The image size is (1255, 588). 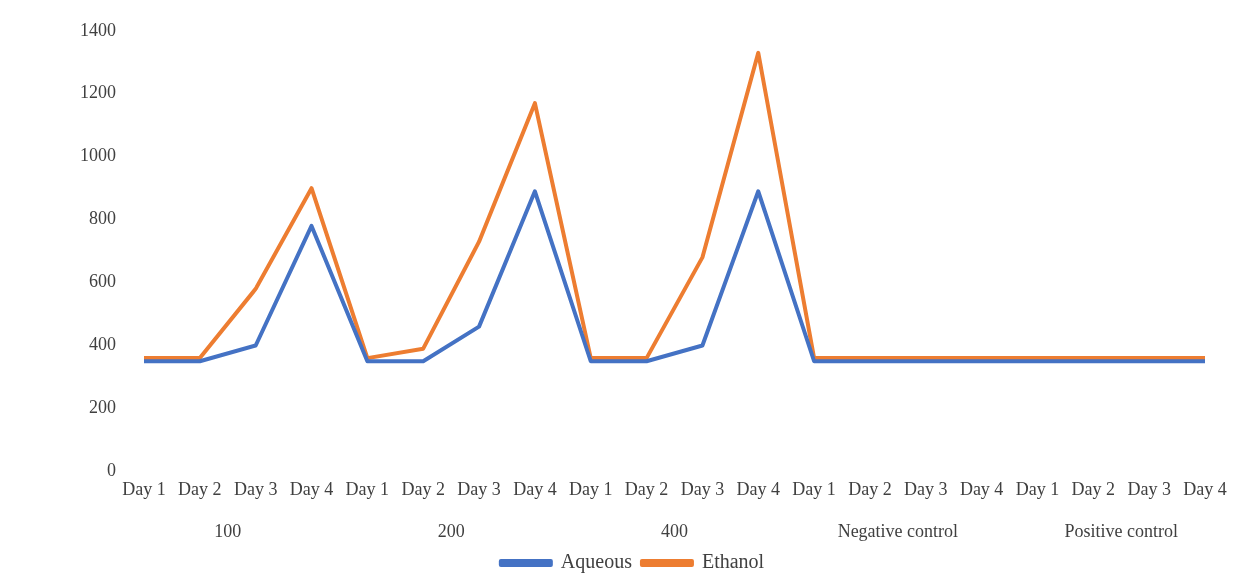 What do you see at coordinates (1121, 530) in the screenshot?
I see `text: Positive control` at bounding box center [1121, 530].